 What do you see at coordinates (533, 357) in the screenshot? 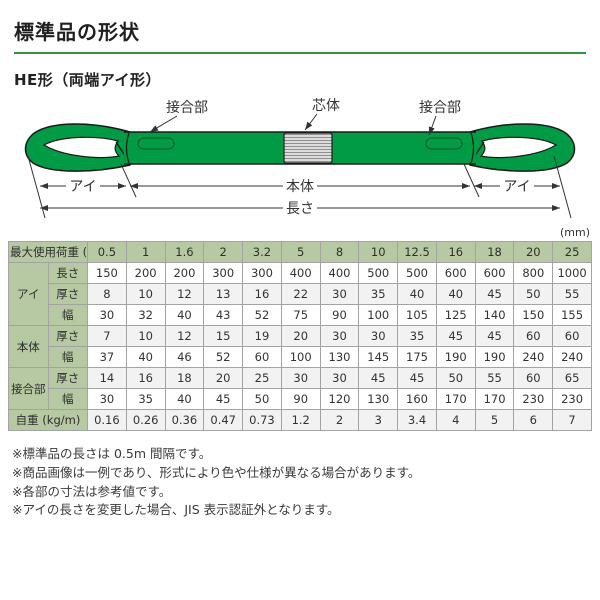
I see `value-cell: 240` at bounding box center [533, 357].